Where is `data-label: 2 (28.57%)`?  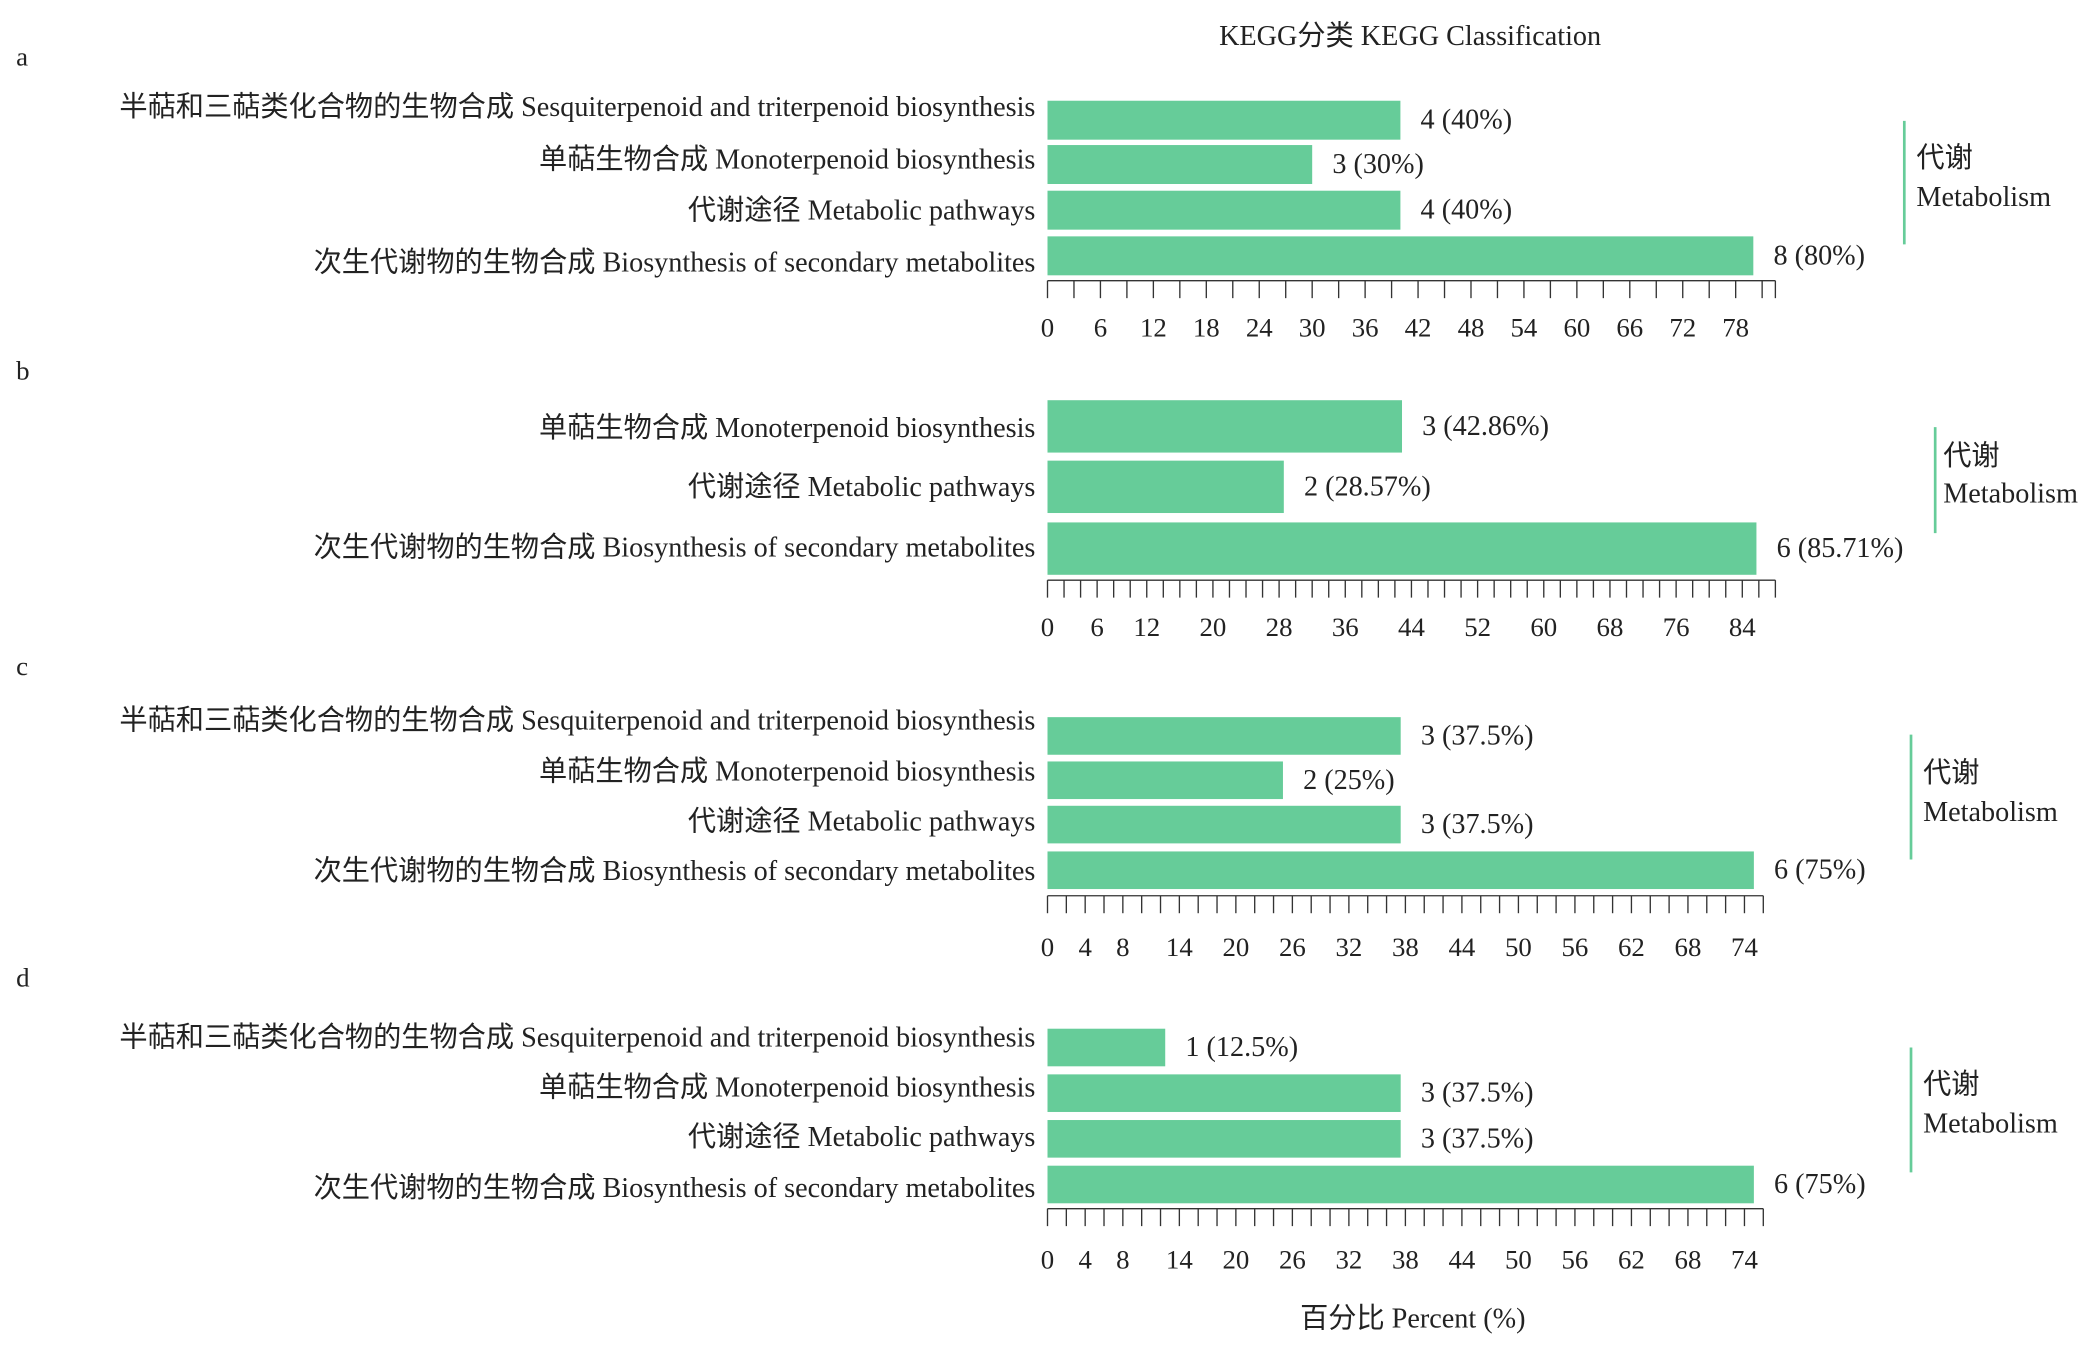 data-label: 2 (28.57%) is located at coordinates (1367, 486).